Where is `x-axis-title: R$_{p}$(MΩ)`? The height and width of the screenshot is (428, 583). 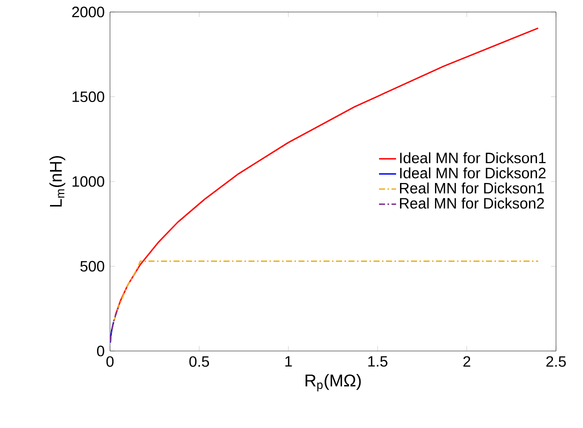 x-axis-title: R$_{p}$(MΩ) is located at coordinates (333, 383).